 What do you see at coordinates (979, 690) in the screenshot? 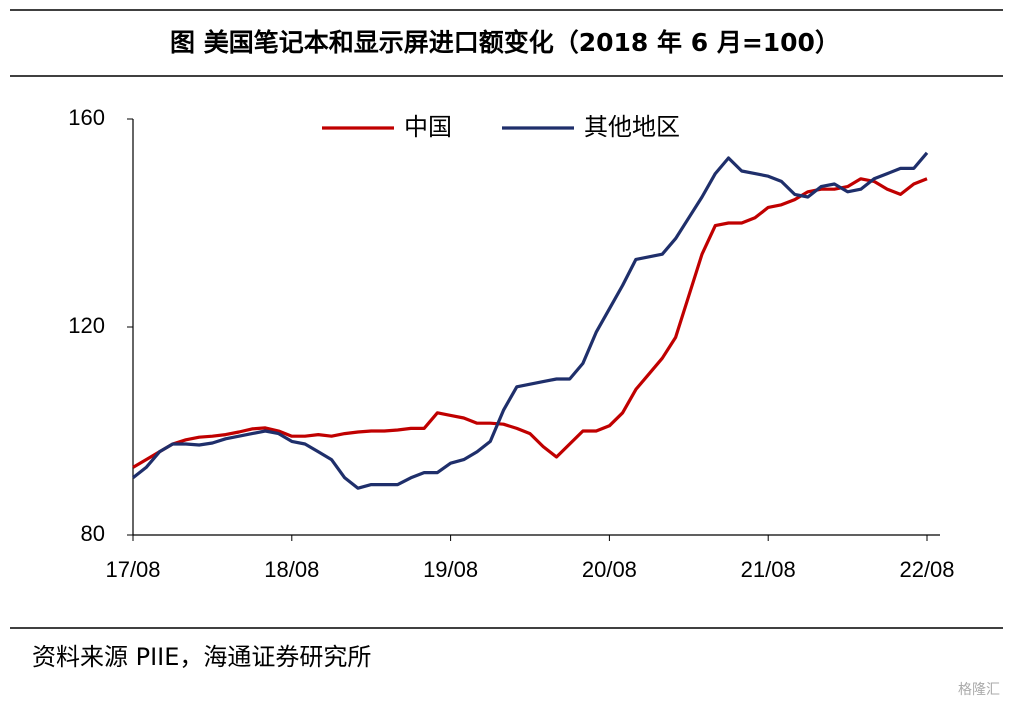
I see `watermark: 格隆汇` at bounding box center [979, 690].